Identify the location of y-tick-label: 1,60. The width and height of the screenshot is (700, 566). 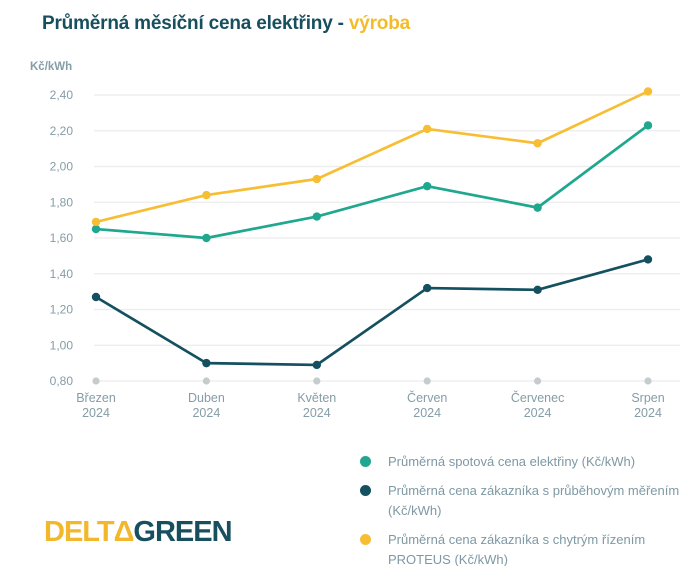
(62, 238).